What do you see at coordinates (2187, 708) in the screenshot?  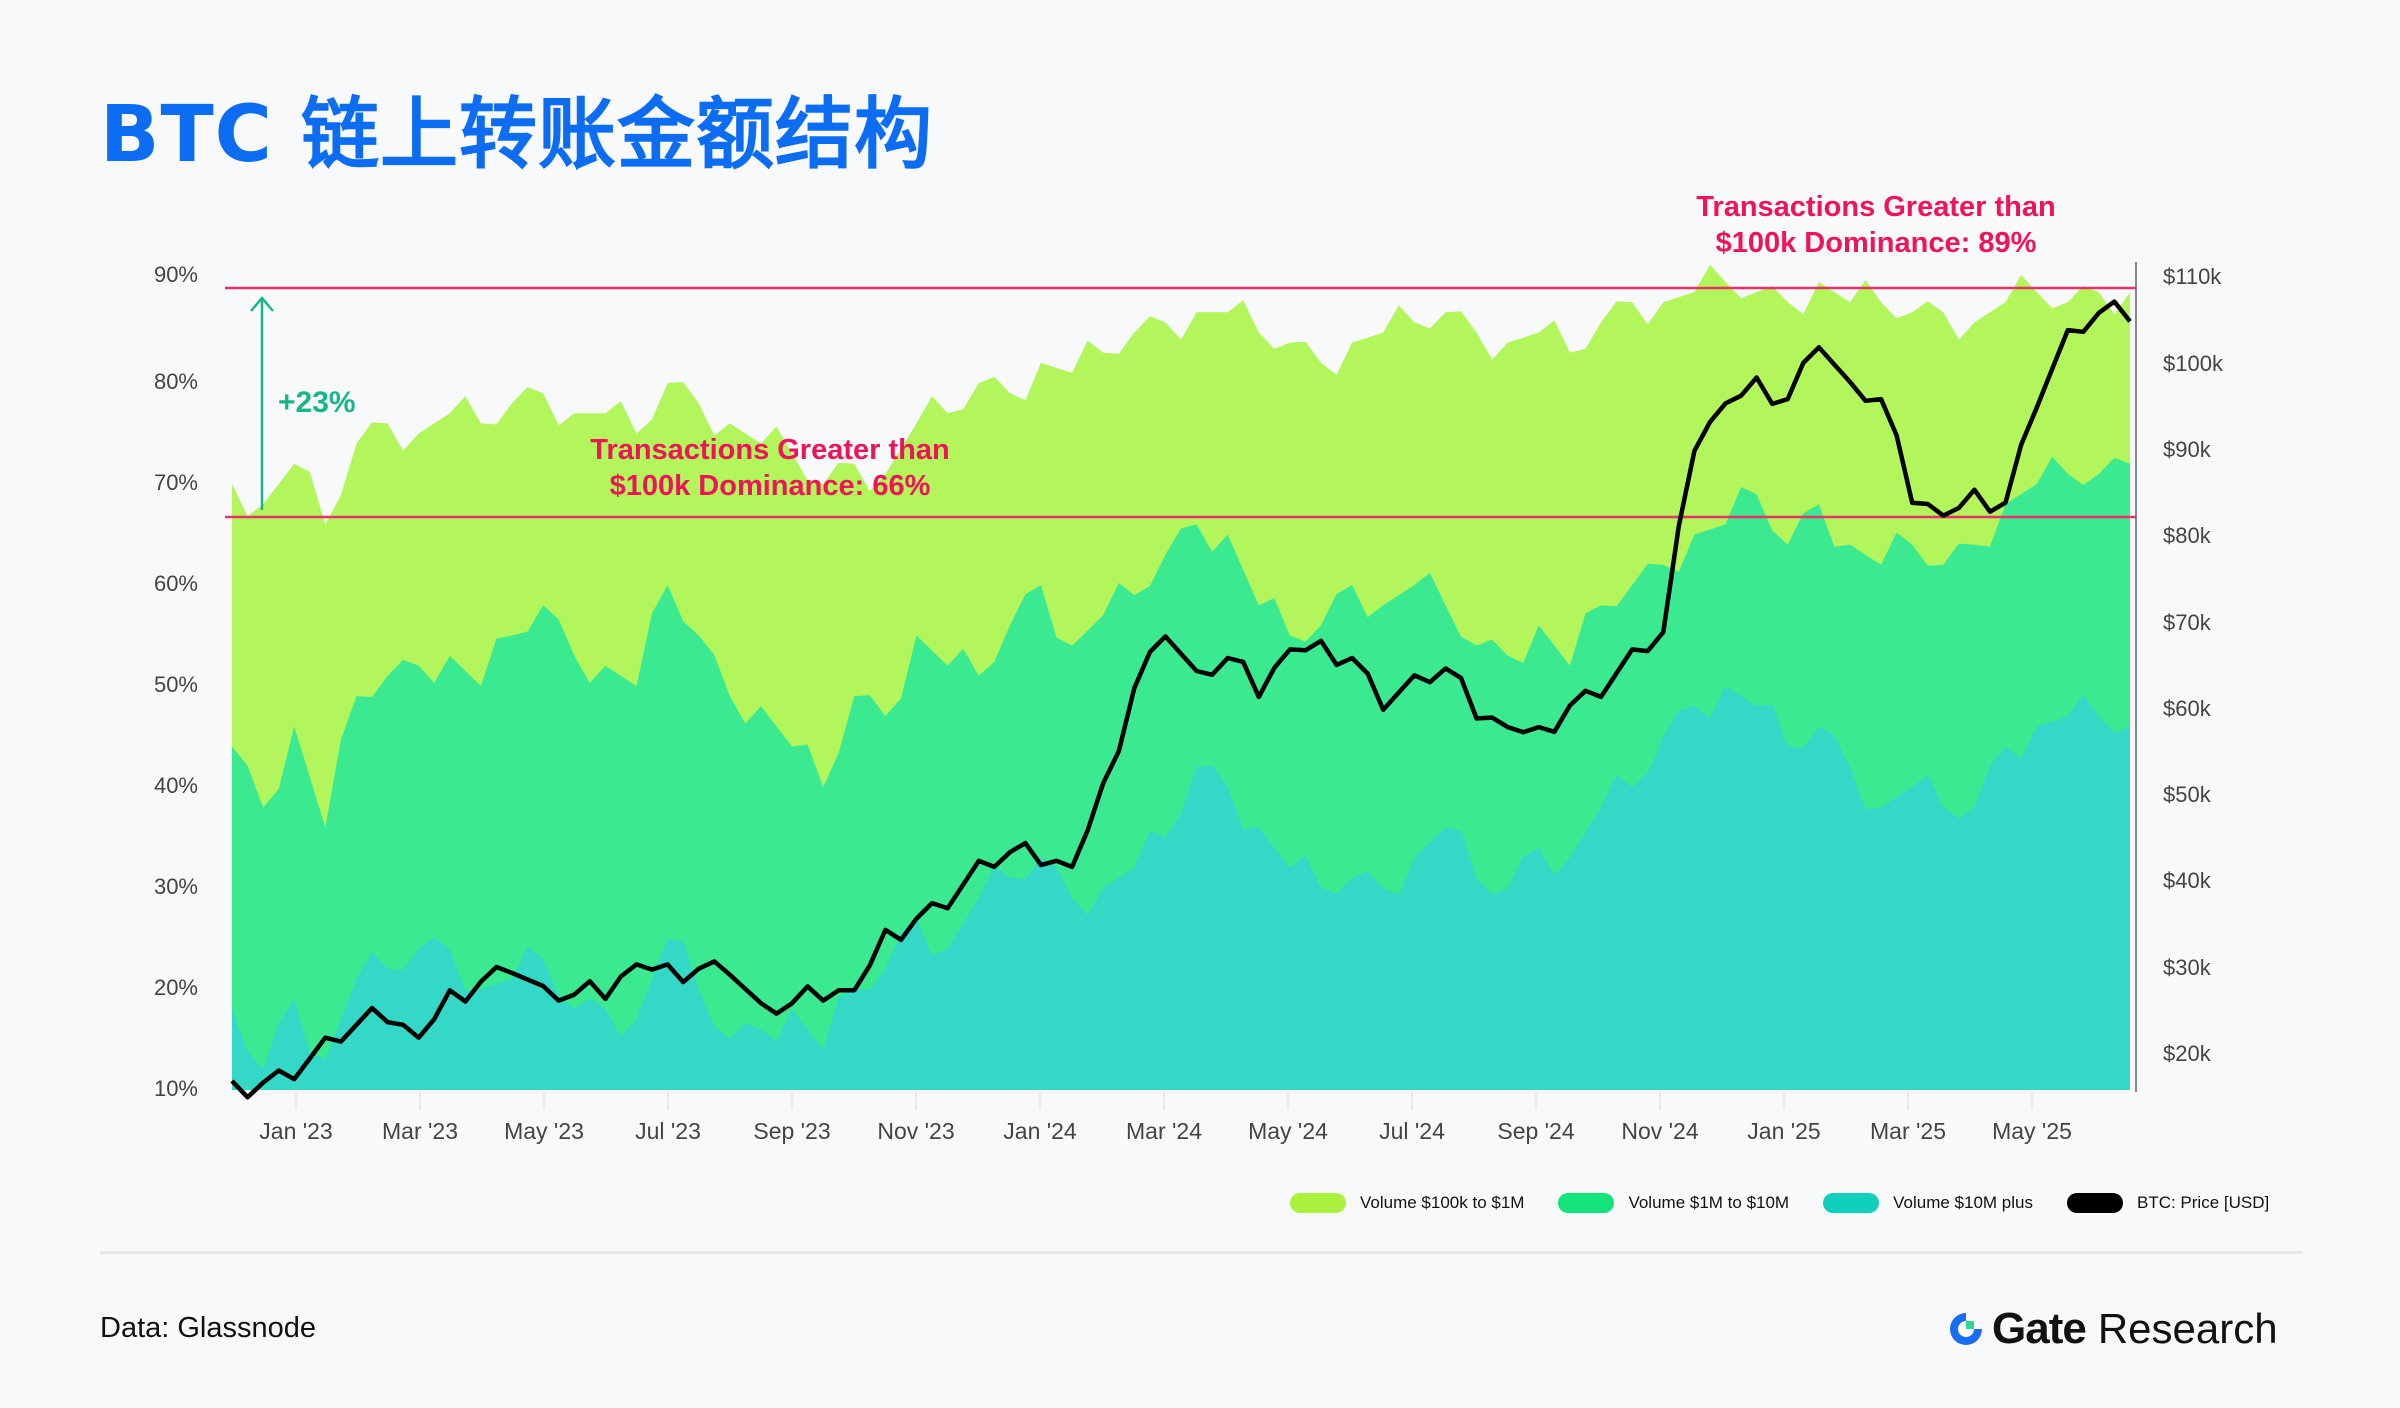 I see `y-tick-right: $60k` at bounding box center [2187, 708].